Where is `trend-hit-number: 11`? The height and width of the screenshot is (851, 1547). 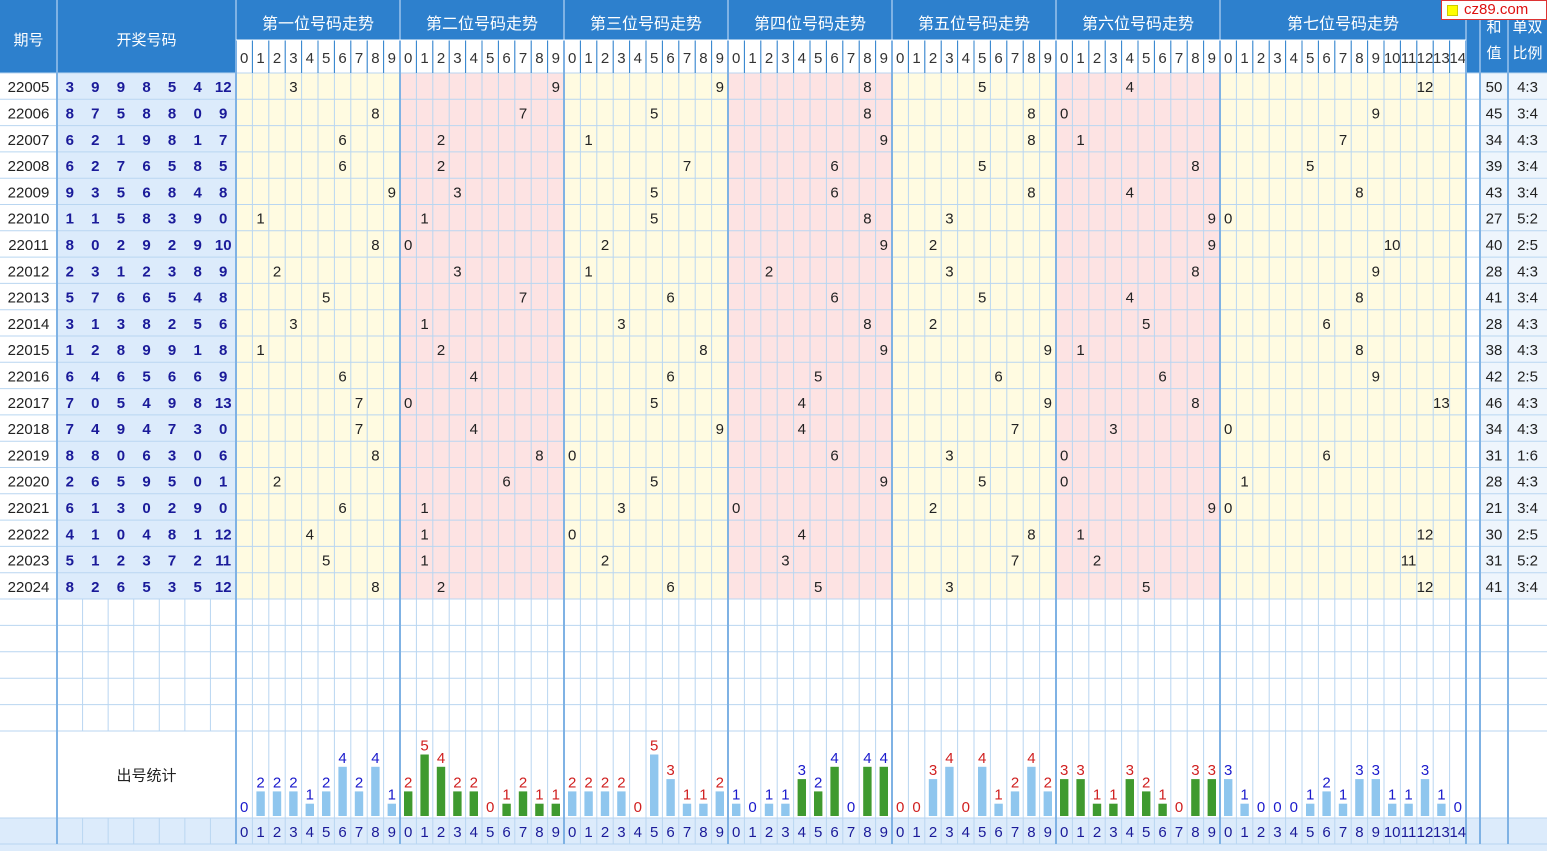
trend-hit-number: 11 is located at coordinates (1409, 561).